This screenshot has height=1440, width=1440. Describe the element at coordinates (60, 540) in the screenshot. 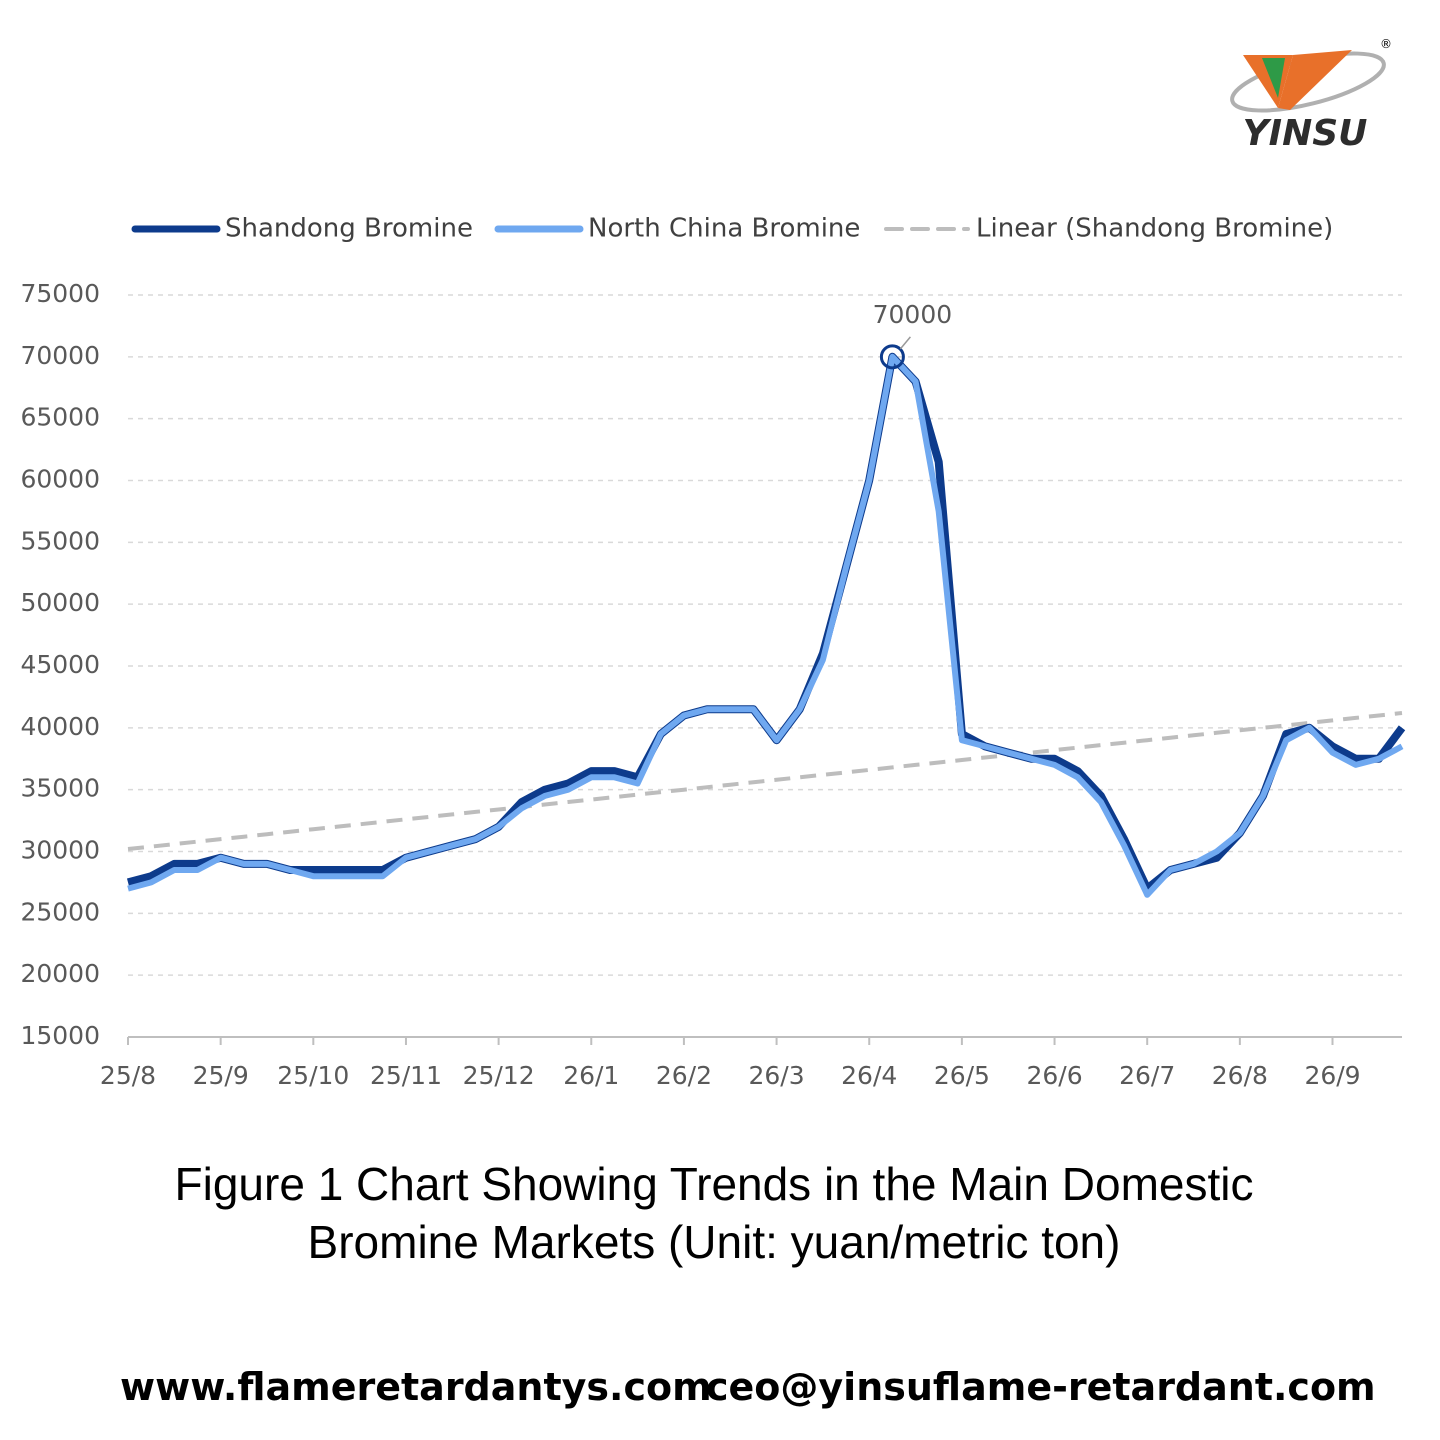

I see `y-tick-label: 55000` at that location.